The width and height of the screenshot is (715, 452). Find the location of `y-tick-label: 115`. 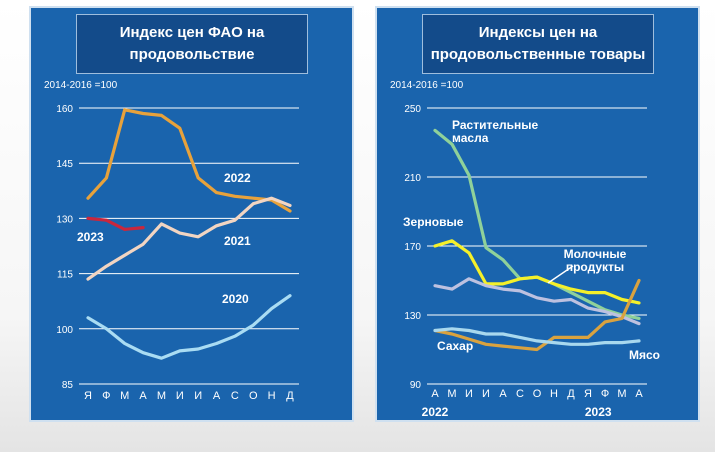

y-tick-label: 115 is located at coordinates (65, 275).